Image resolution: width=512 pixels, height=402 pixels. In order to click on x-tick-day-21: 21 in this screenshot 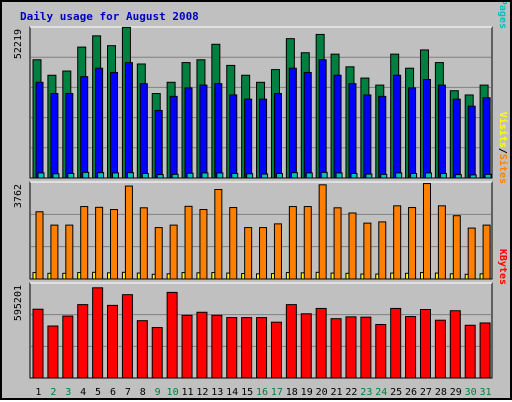, I will do `click(336, 392)`.